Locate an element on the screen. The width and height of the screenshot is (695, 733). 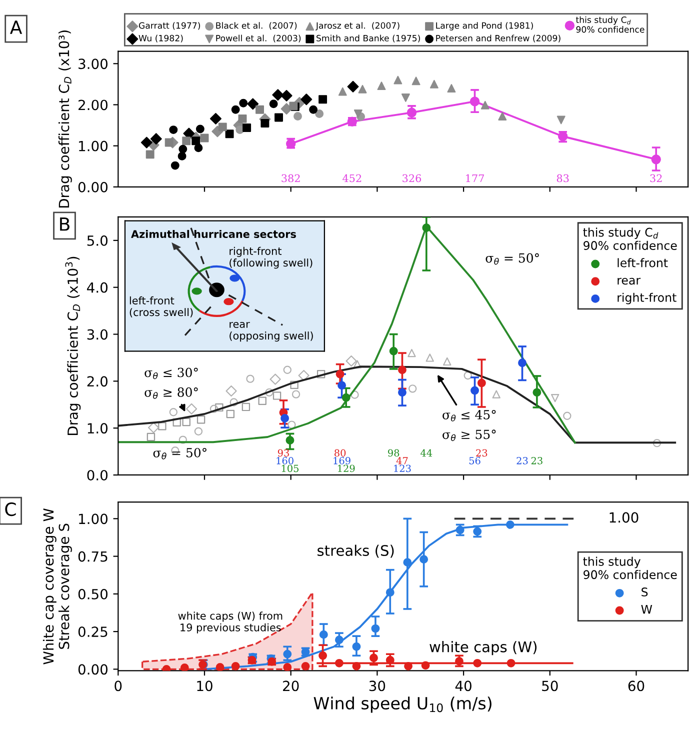
annotation: white caps (W) is located at coordinates (483, 648).